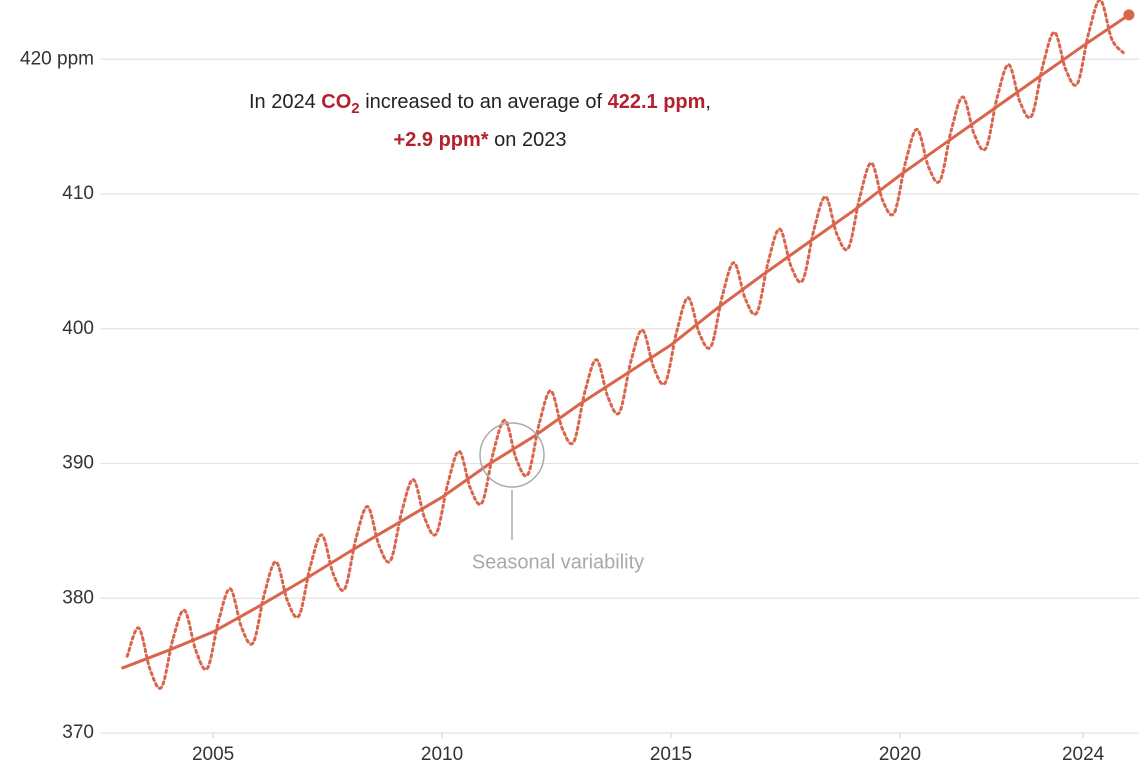  I want to click on annotation-highlight: +2.9 ppm*, so click(441, 140).